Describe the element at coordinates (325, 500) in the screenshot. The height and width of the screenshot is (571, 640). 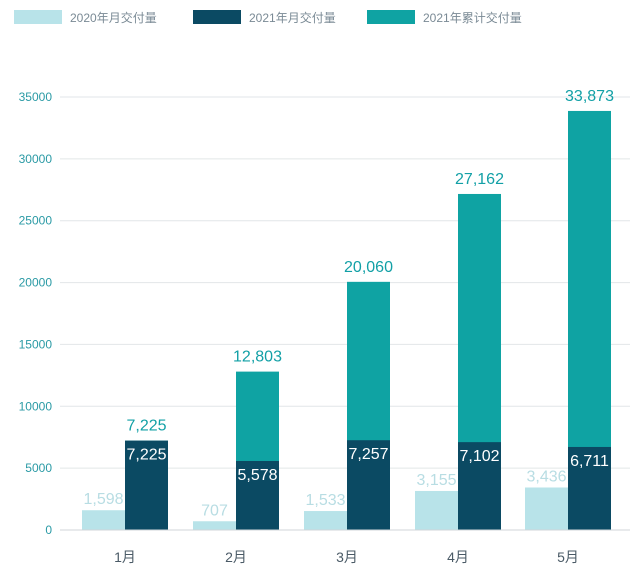
I see `data-label-2020: 1,533` at that location.